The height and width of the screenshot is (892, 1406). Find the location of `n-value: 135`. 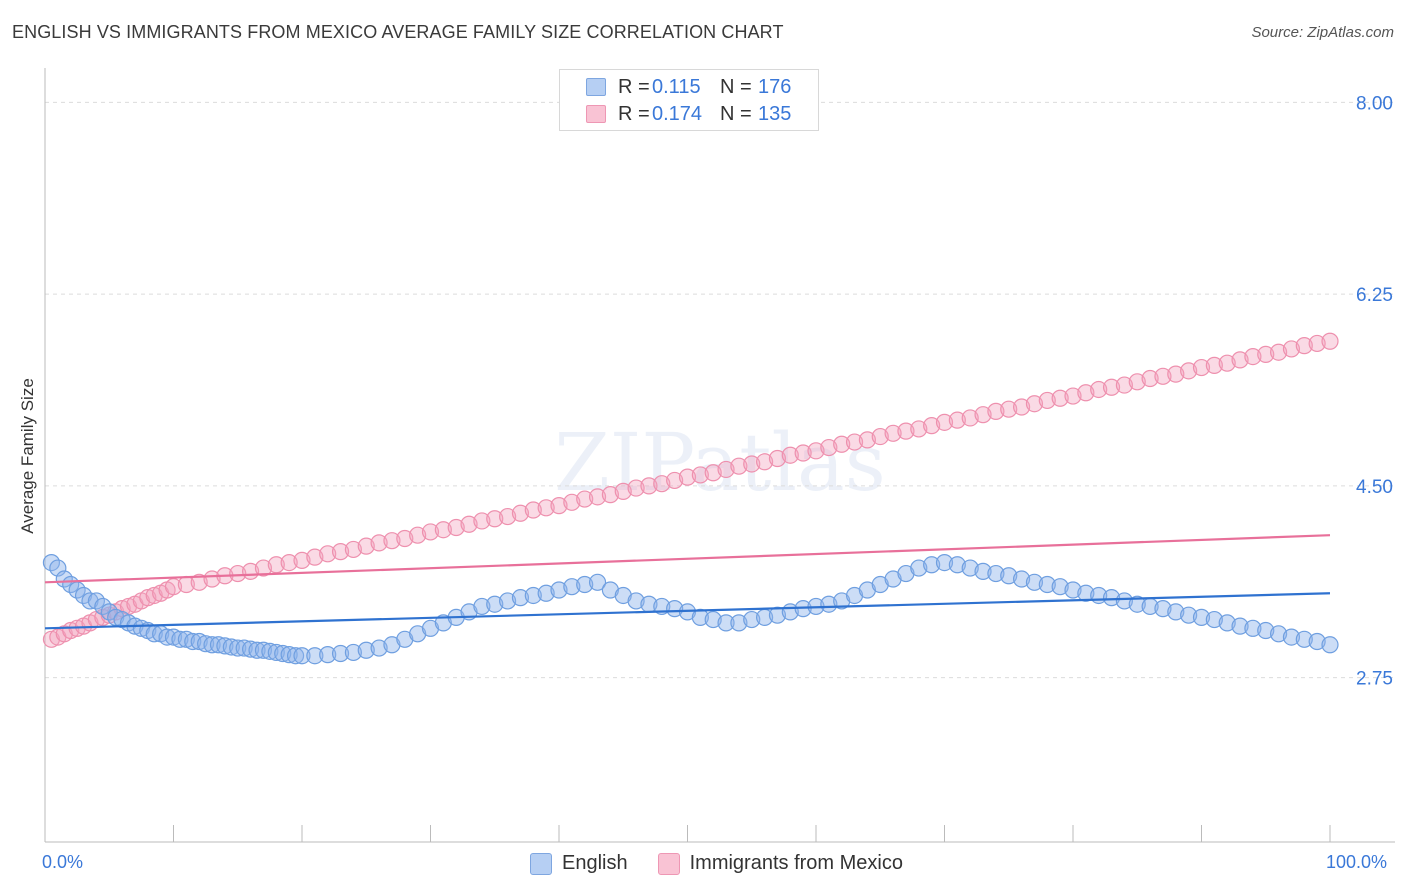

n-value: 135 is located at coordinates (775, 113).